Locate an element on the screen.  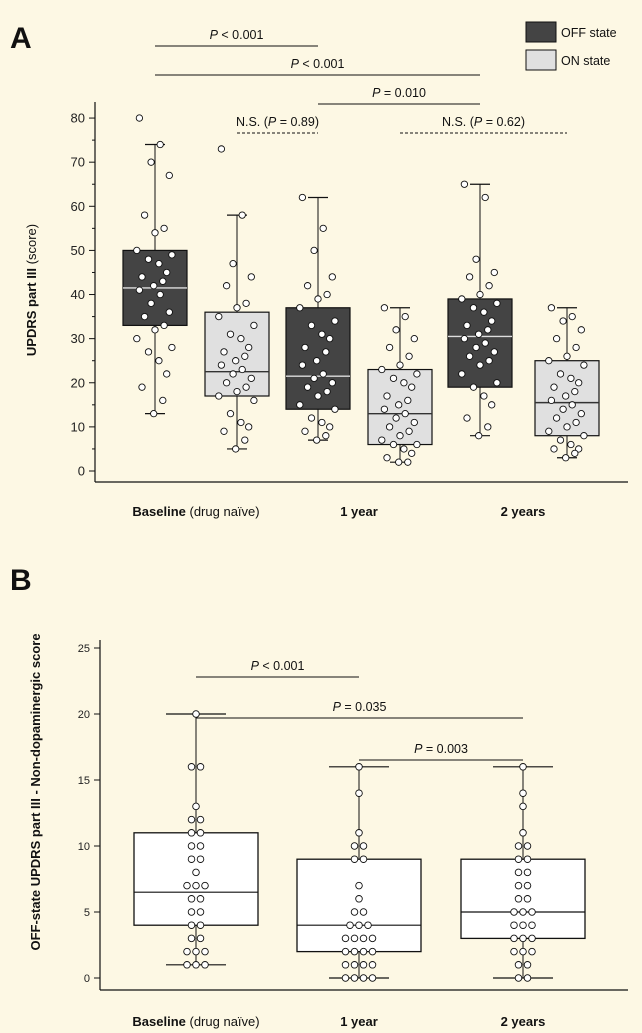
y-tick-label: 60 is located at coordinates (78, 206).